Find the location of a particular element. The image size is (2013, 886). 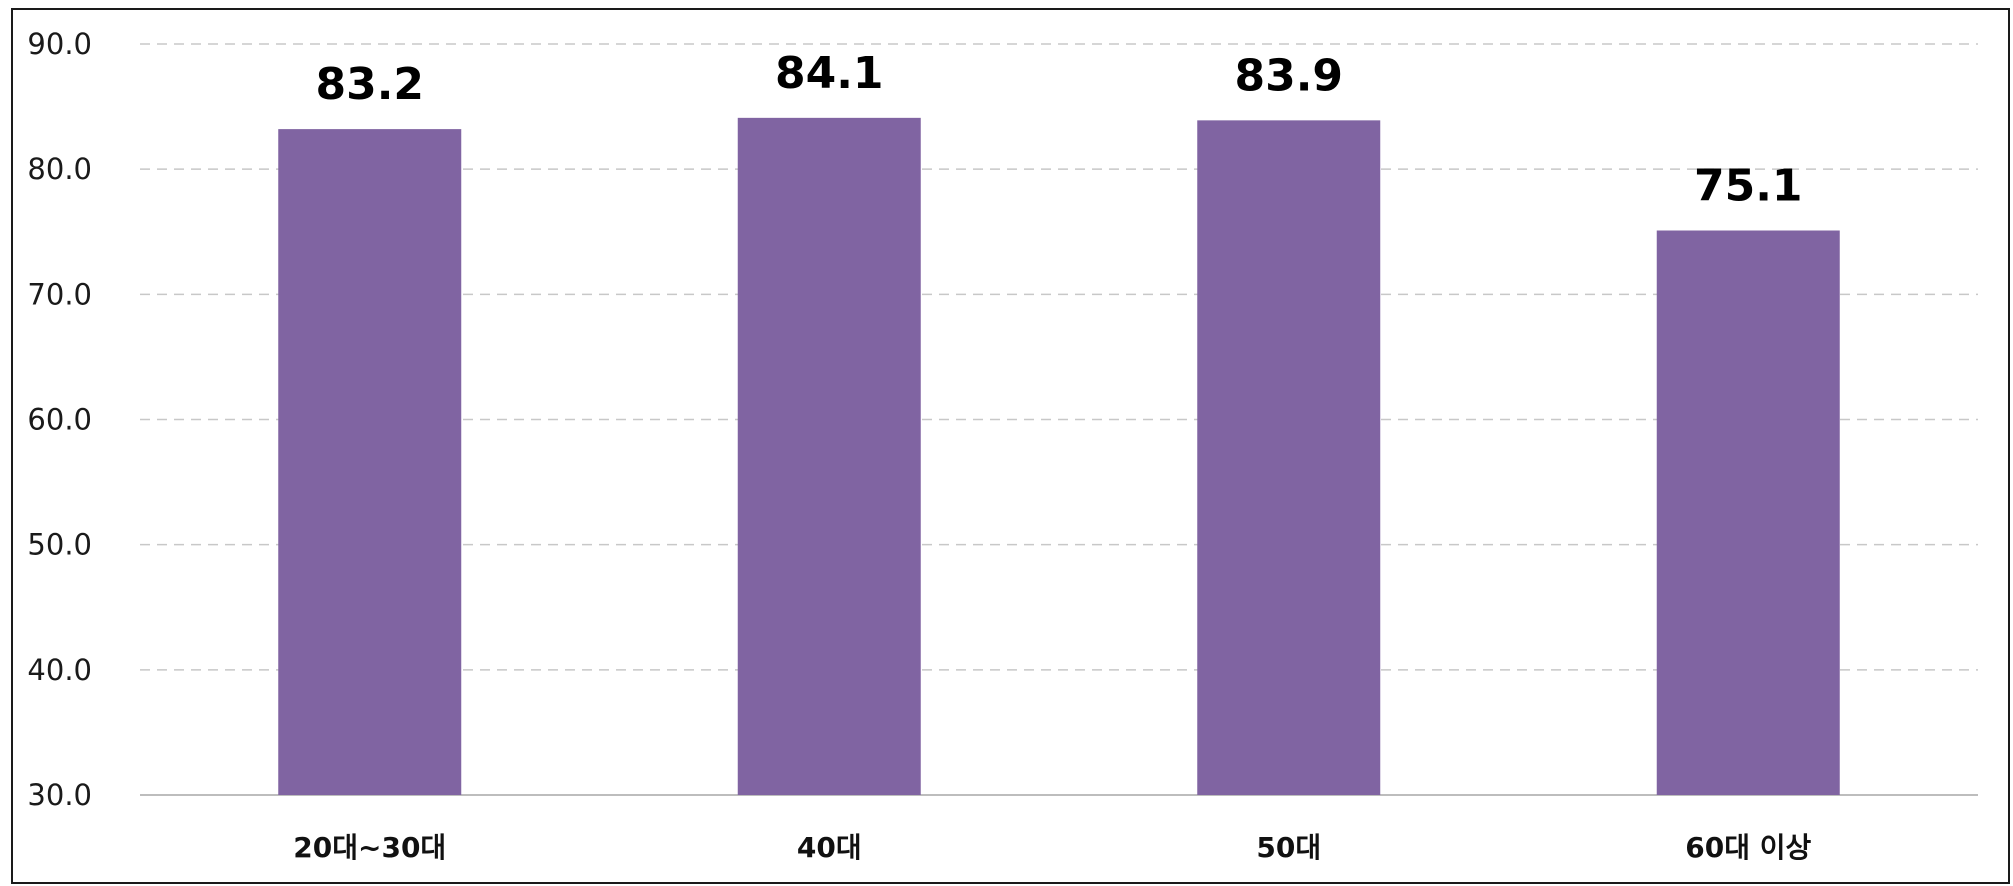

data-label: 84.1 is located at coordinates (829, 73).